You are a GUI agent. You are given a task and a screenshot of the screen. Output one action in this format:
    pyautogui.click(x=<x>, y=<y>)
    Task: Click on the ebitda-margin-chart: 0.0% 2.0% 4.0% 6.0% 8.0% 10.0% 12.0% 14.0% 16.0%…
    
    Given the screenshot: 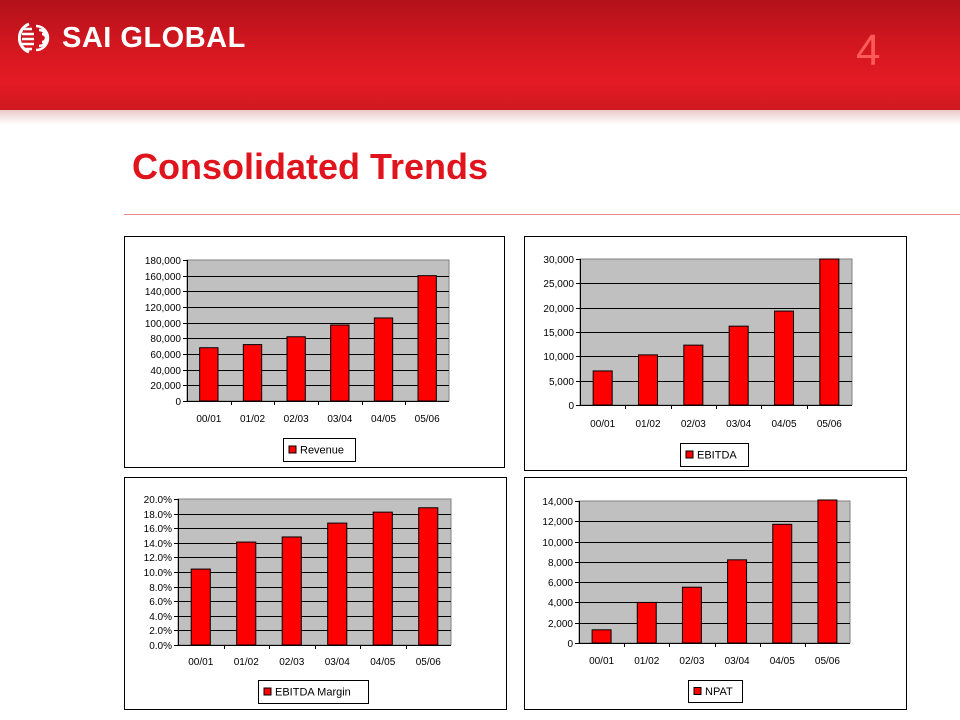 What is the action you would take?
    pyautogui.click(x=315, y=593)
    